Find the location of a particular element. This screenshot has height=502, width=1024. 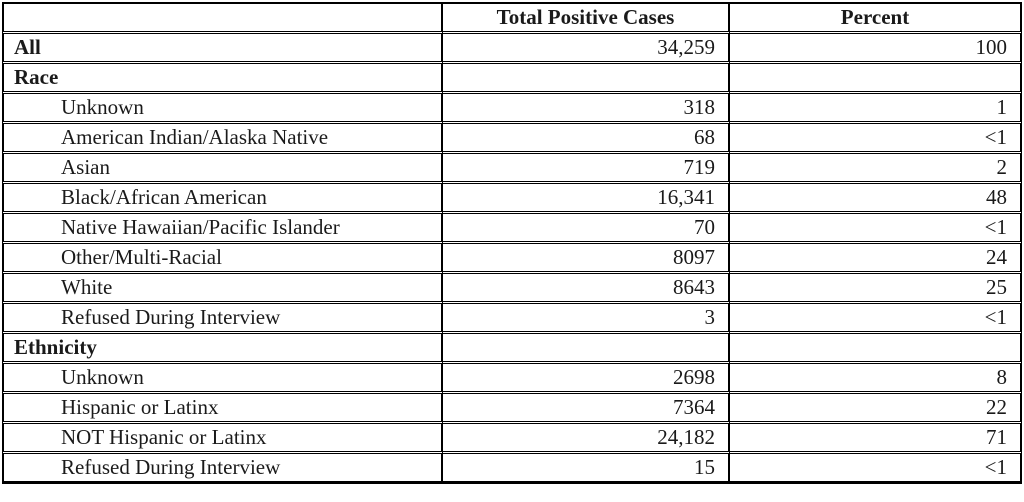

table-row: Native Hawaiian/Pacific Islander 70 <1 is located at coordinates (512, 229).